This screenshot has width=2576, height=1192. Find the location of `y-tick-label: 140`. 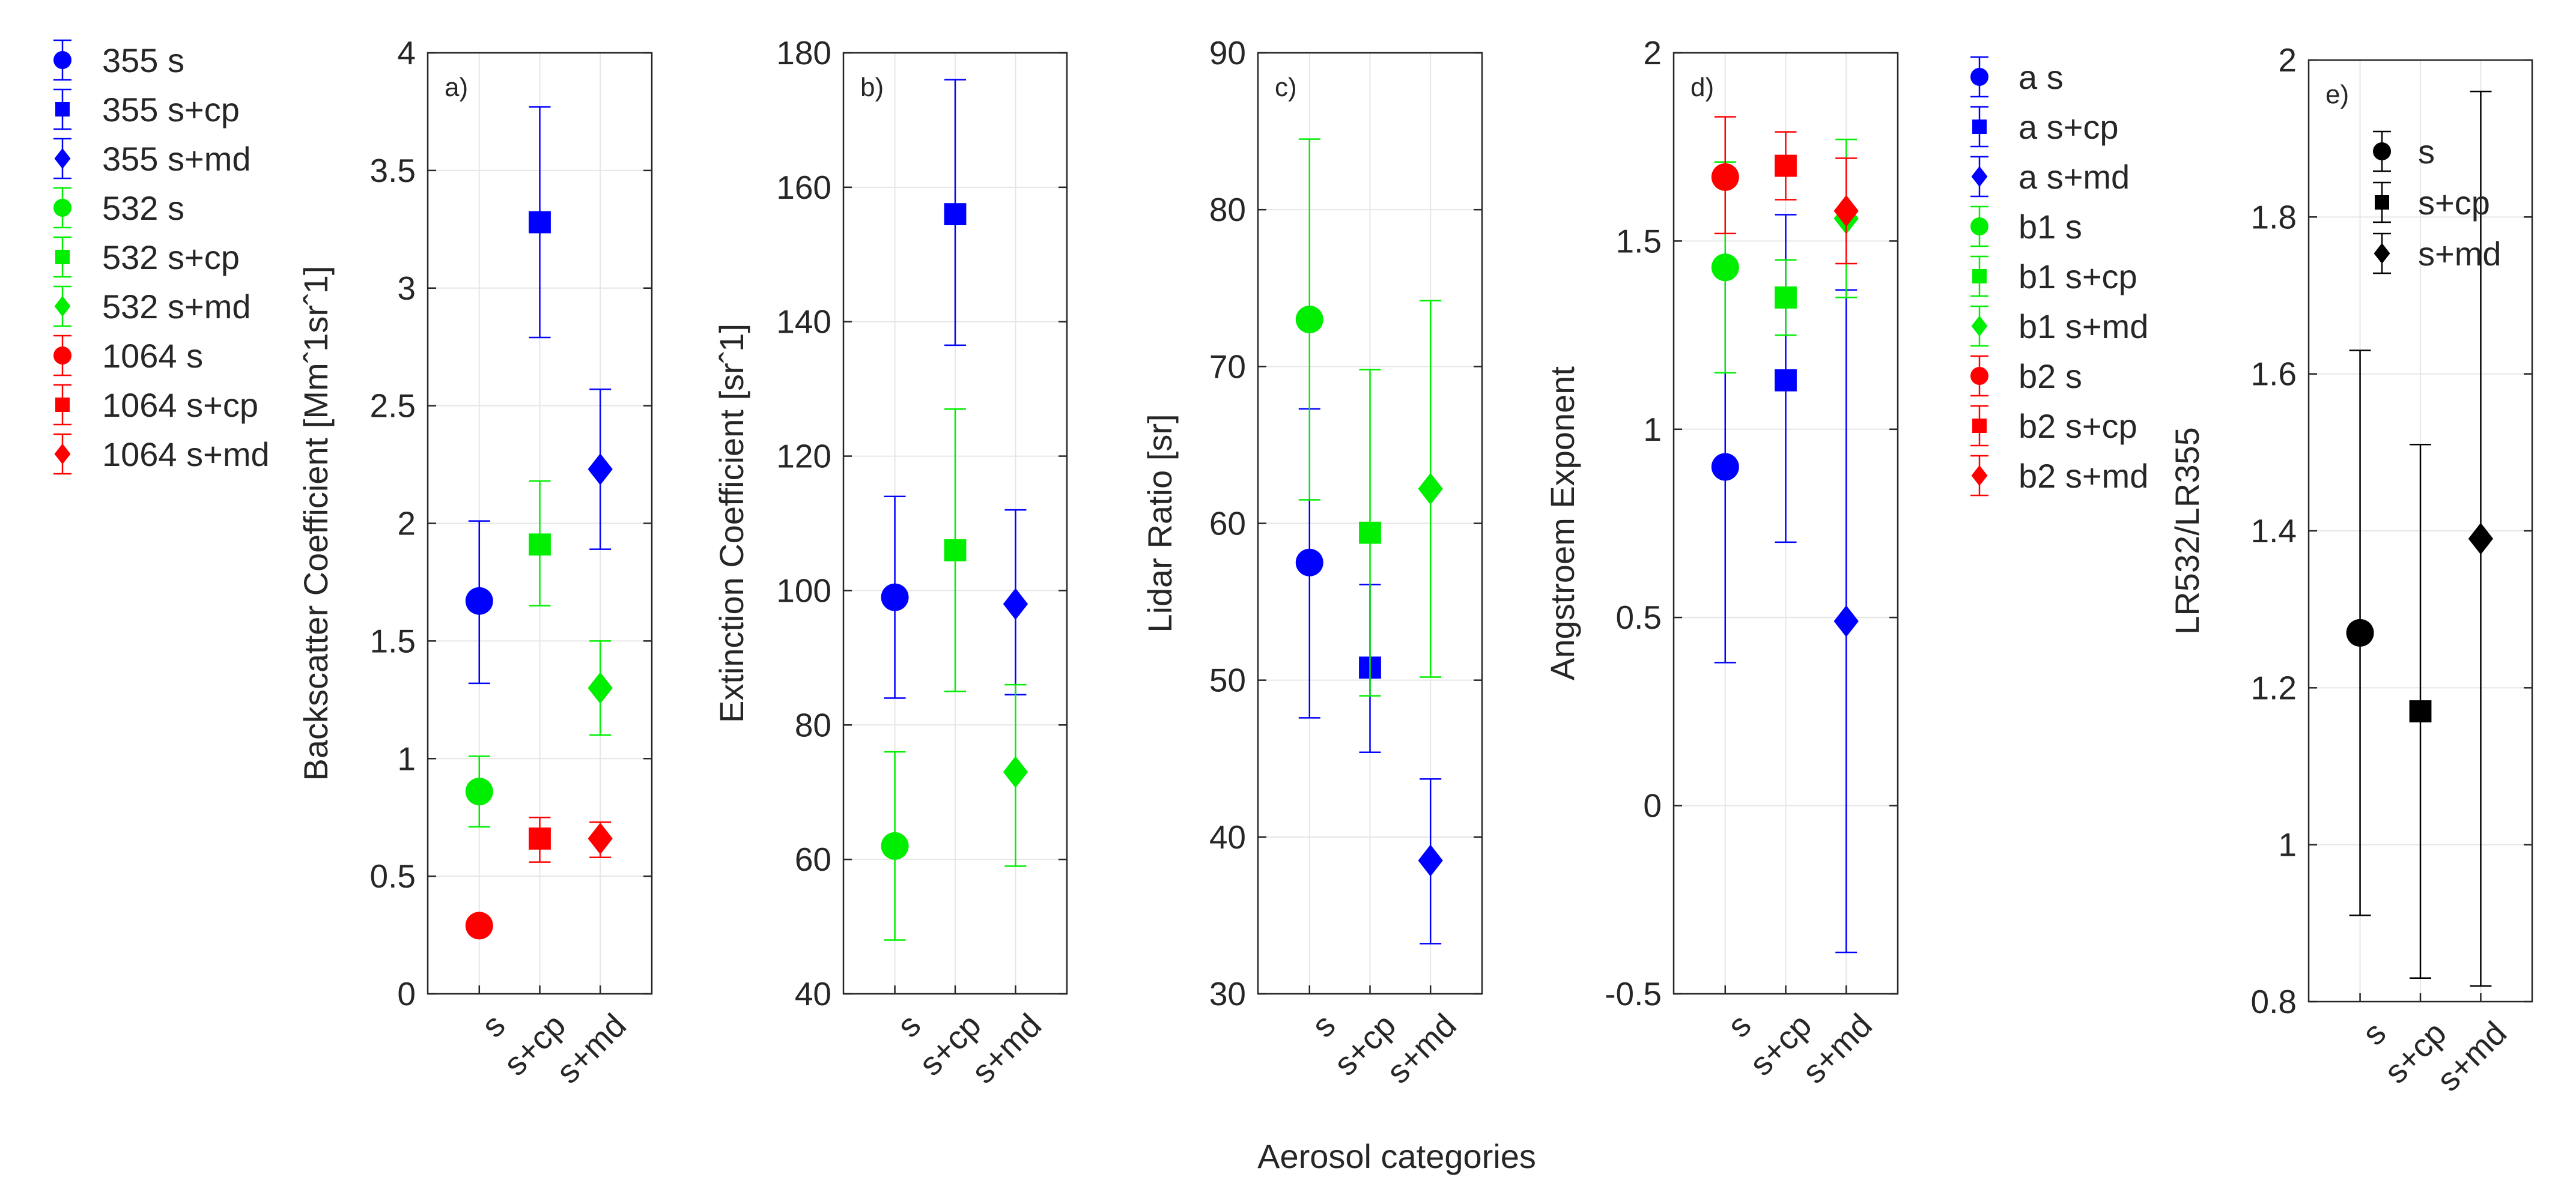

y-tick-label: 140 is located at coordinates (804, 321).